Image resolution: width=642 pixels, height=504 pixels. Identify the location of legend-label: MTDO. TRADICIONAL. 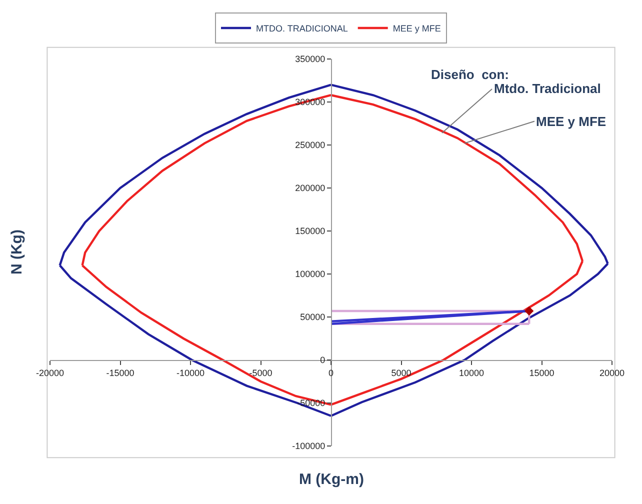
(302, 29).